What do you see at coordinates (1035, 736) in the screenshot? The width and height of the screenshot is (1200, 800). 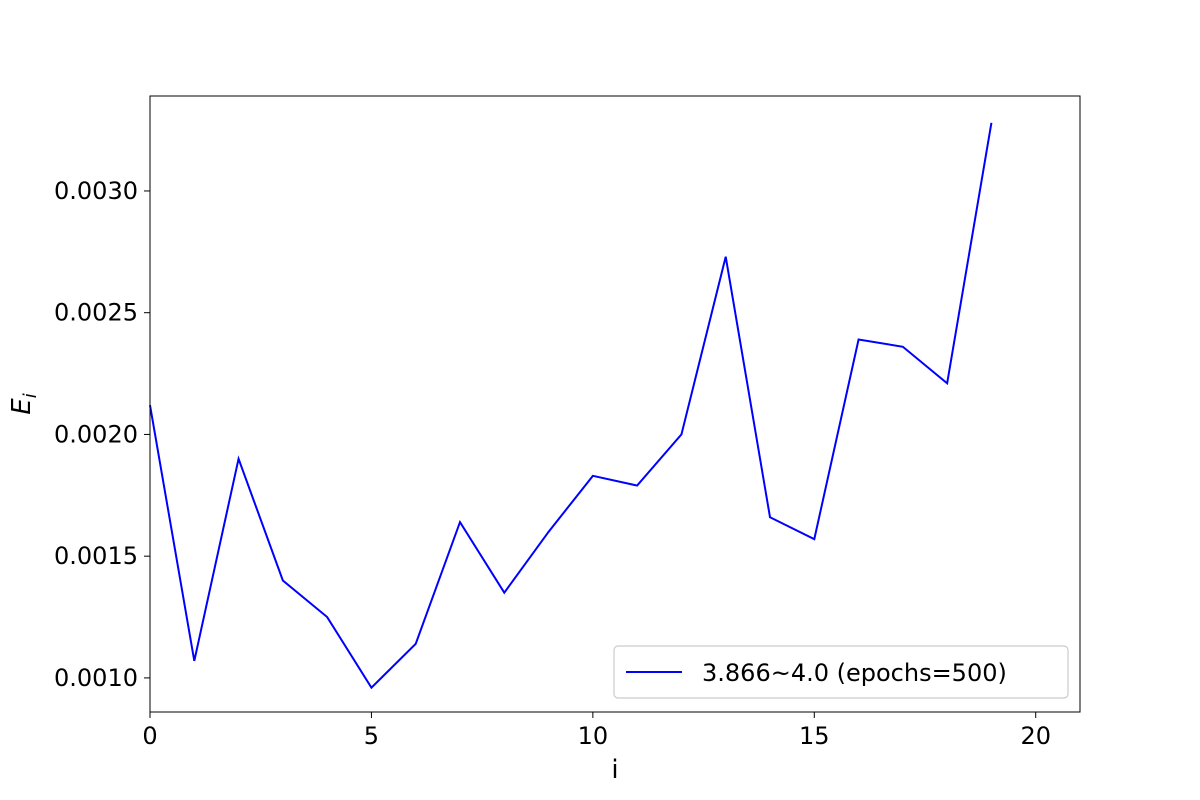 I see `x-tick-label: 20` at bounding box center [1035, 736].